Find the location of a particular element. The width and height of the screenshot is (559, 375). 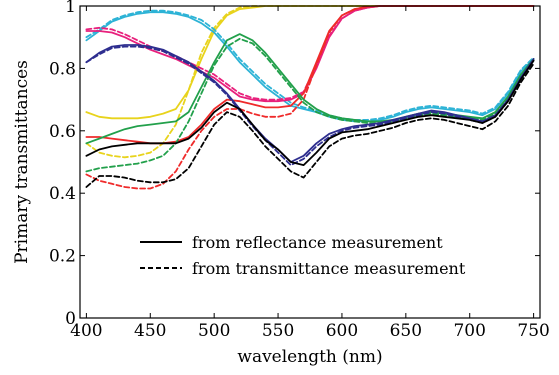

x-tick-label: 450 is located at coordinates (150, 331).